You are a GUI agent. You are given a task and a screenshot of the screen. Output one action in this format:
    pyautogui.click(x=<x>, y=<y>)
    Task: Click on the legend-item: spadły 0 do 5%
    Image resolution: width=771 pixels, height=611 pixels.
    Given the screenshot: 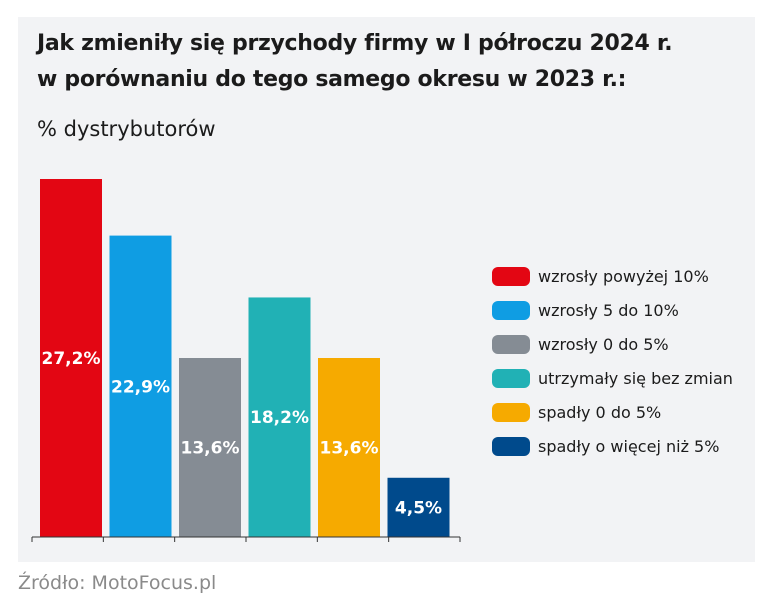 What is the action you would take?
    pyautogui.click(x=612, y=412)
    